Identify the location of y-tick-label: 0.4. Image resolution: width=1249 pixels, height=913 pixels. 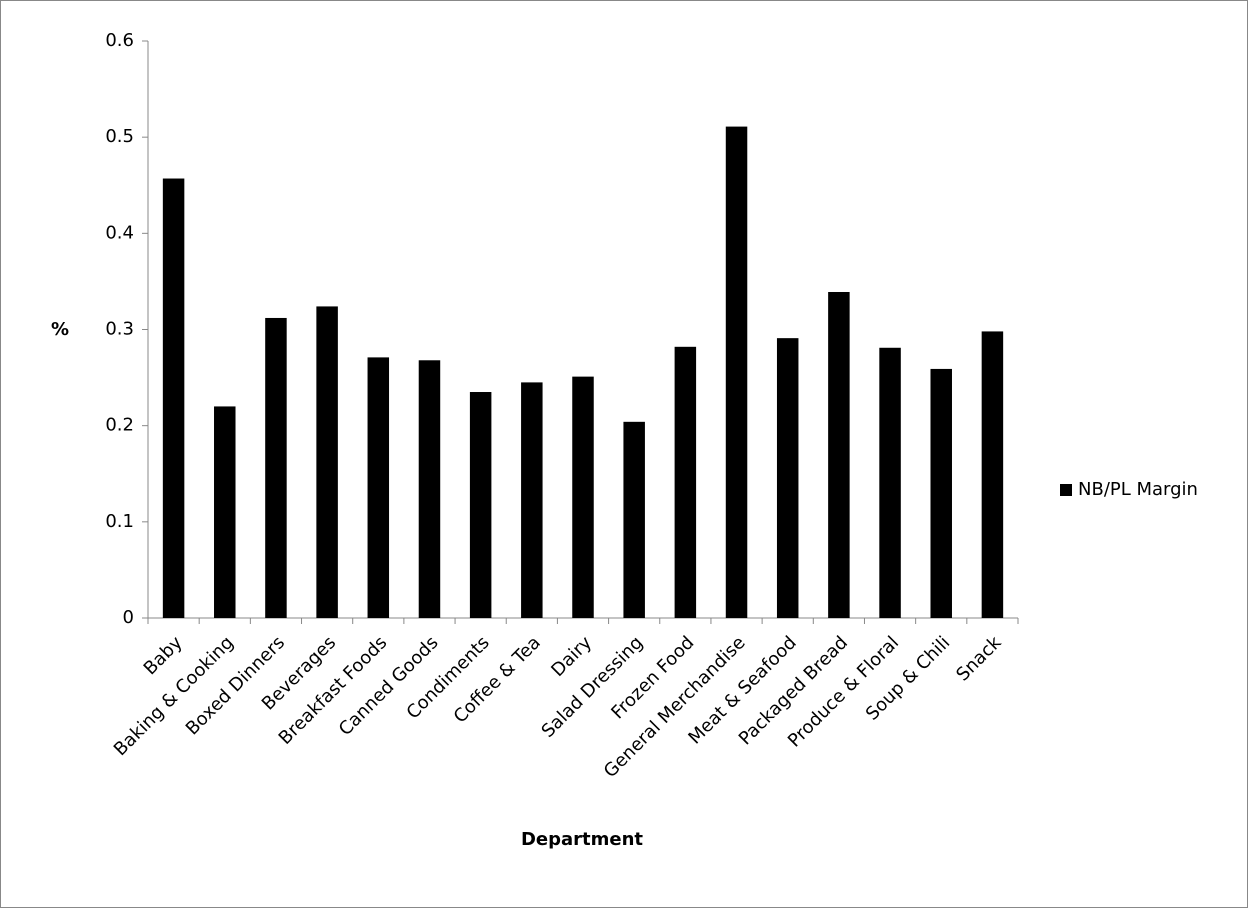
(119, 232).